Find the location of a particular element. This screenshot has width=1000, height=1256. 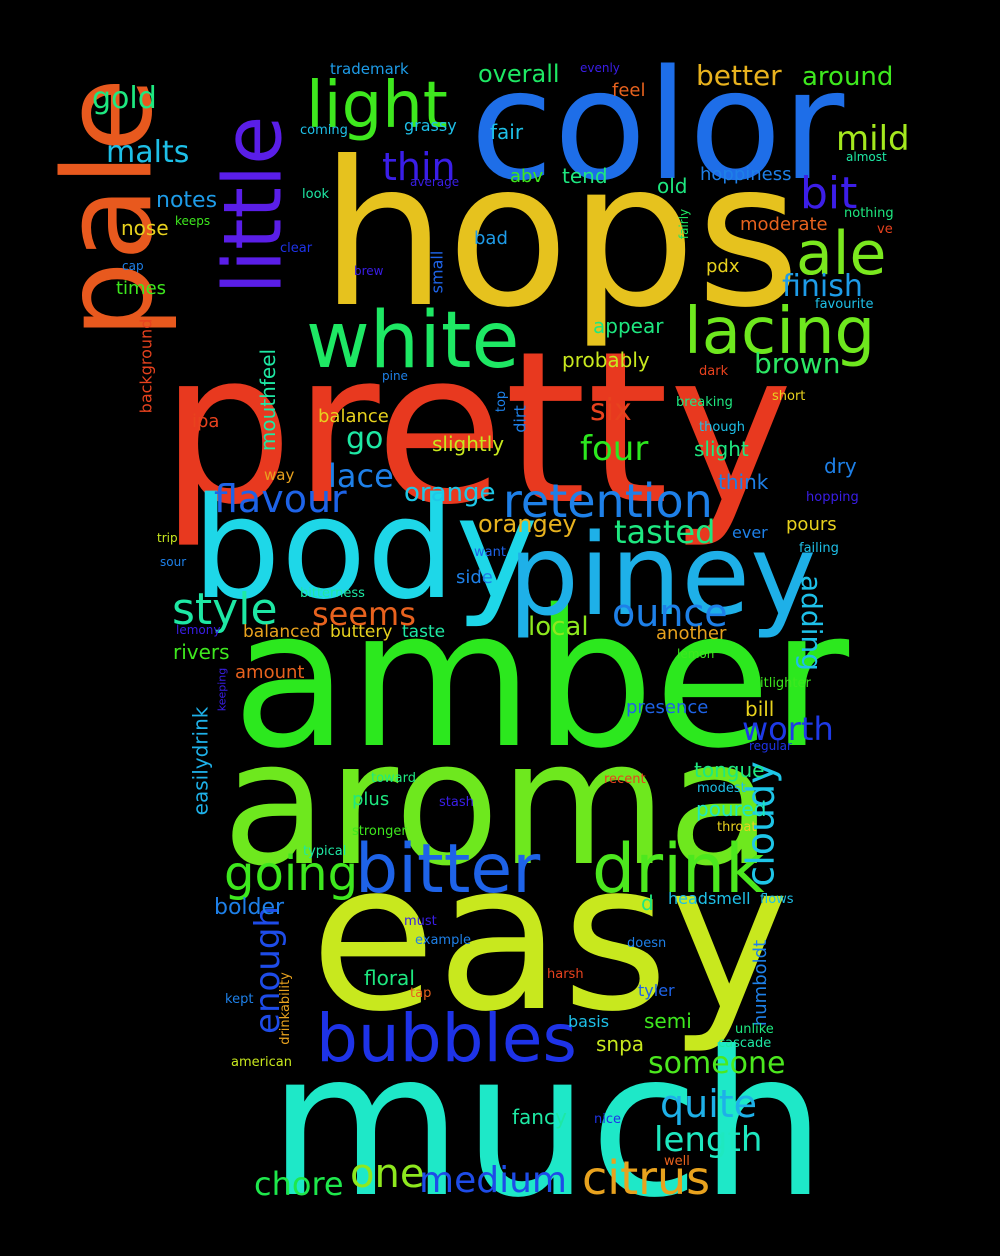

word-pours: pours is located at coordinates (811, 524).